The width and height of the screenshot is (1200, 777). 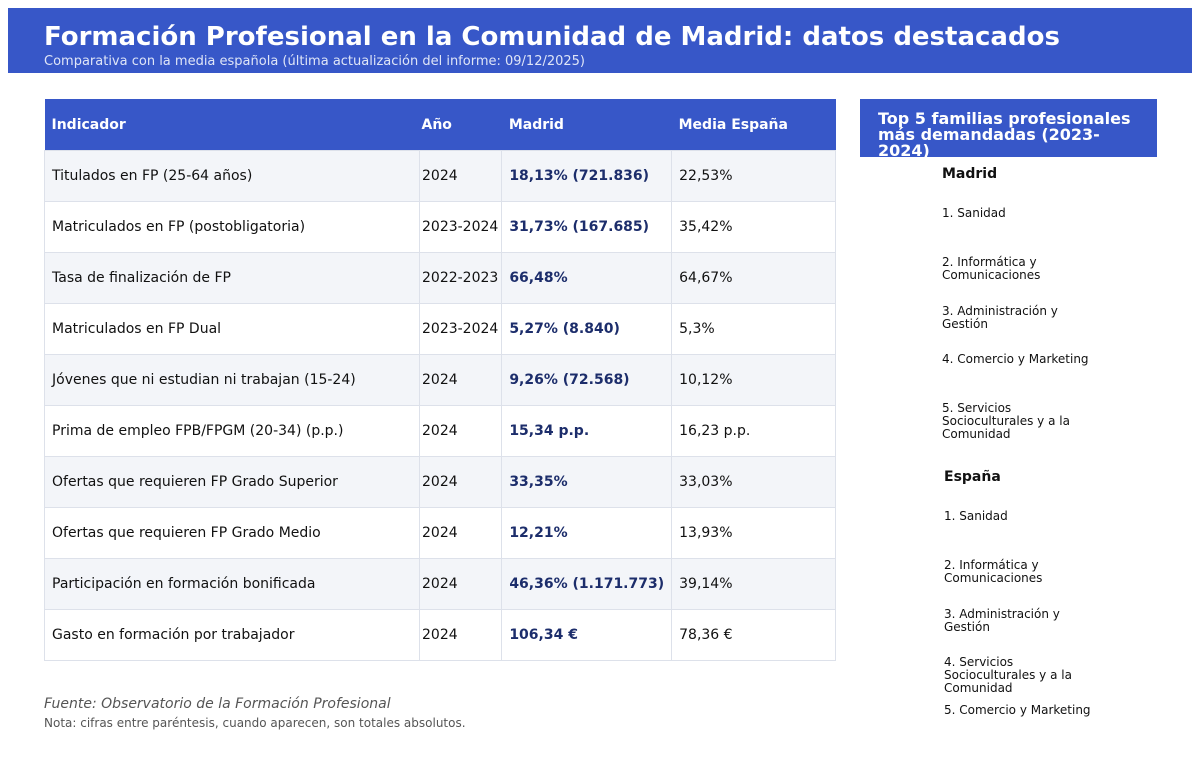 What do you see at coordinates (232, 227) in the screenshot?
I see `indicator-cell: Matriculados en FP (postobligatoria)` at bounding box center [232, 227].